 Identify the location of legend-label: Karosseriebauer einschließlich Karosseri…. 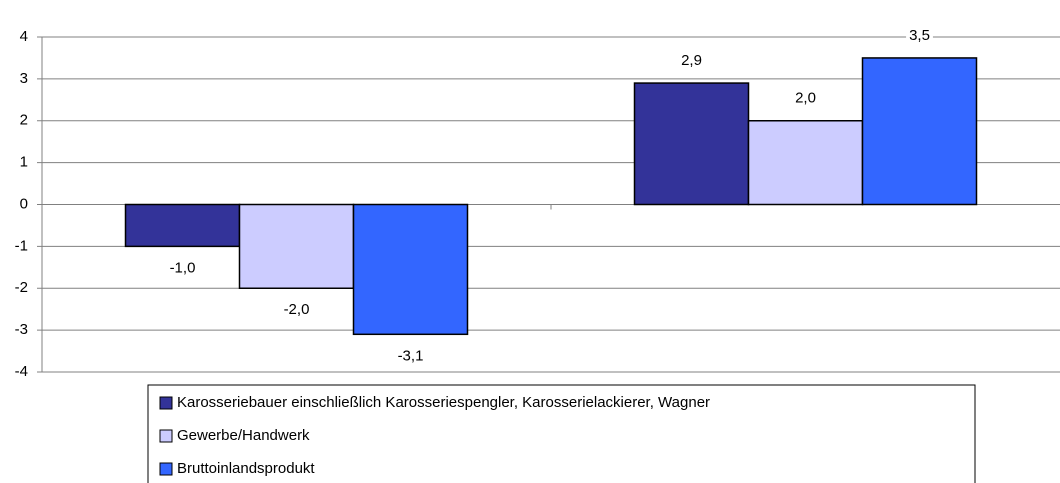
(443, 402).